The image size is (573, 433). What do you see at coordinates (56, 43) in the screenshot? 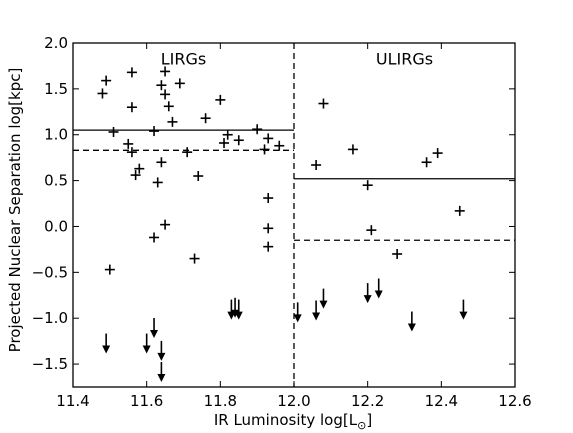
I see `y-tick-label: 2.0` at bounding box center [56, 43].